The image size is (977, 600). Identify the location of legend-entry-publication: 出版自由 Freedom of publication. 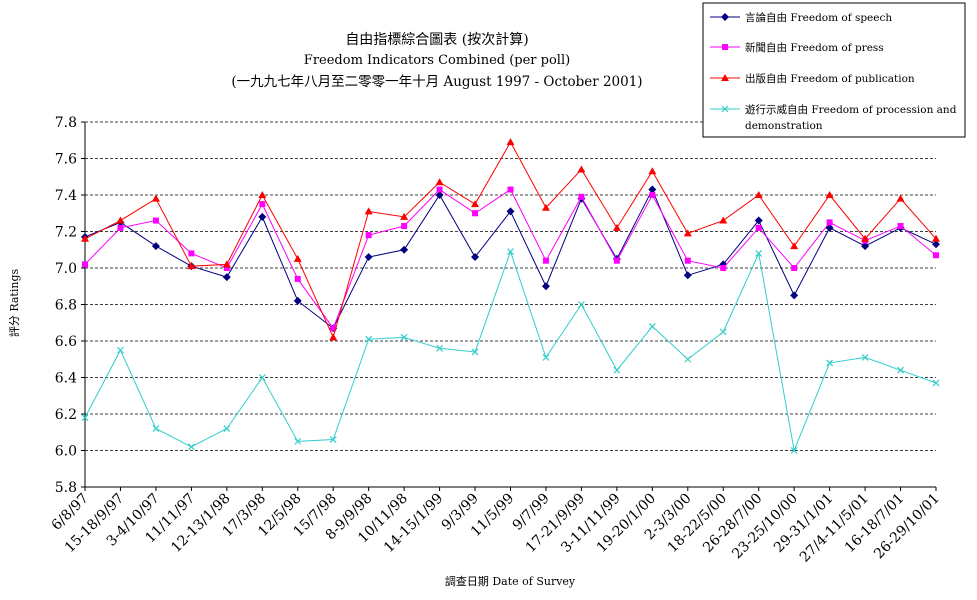
(830, 78).